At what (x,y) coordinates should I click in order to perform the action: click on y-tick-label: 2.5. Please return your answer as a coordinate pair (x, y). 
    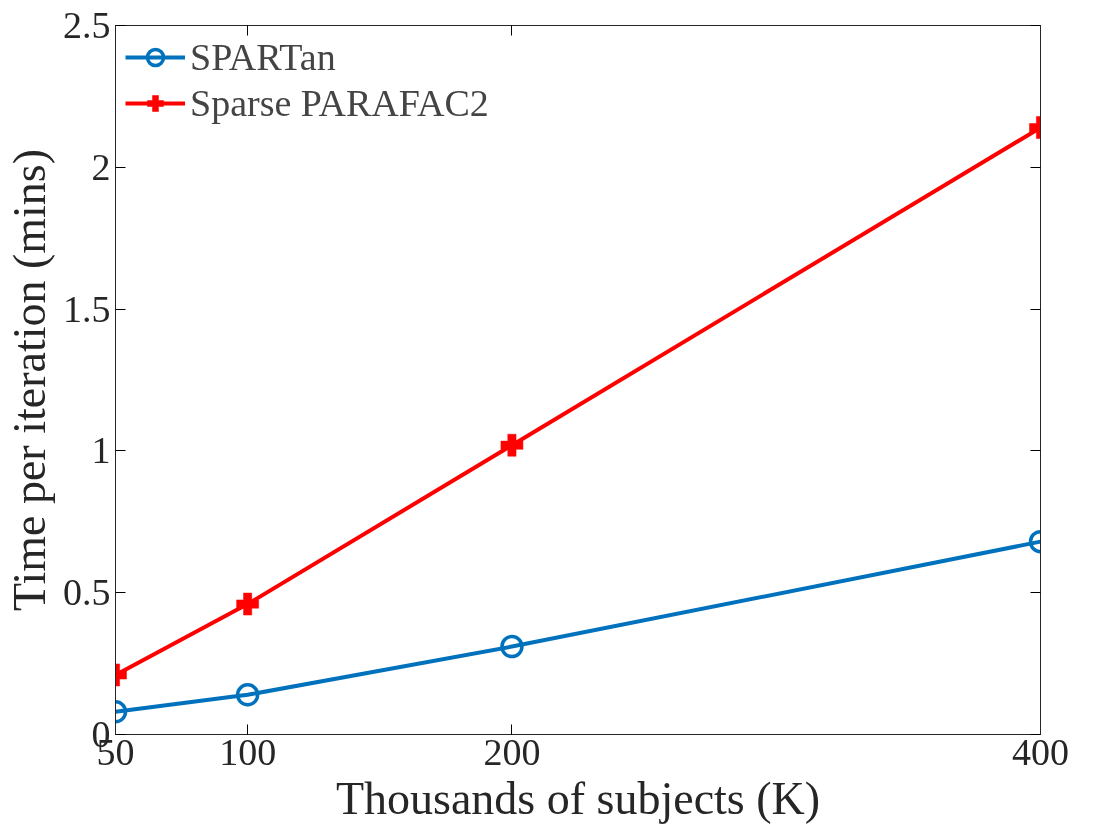
    Looking at the image, I should click on (87, 25).